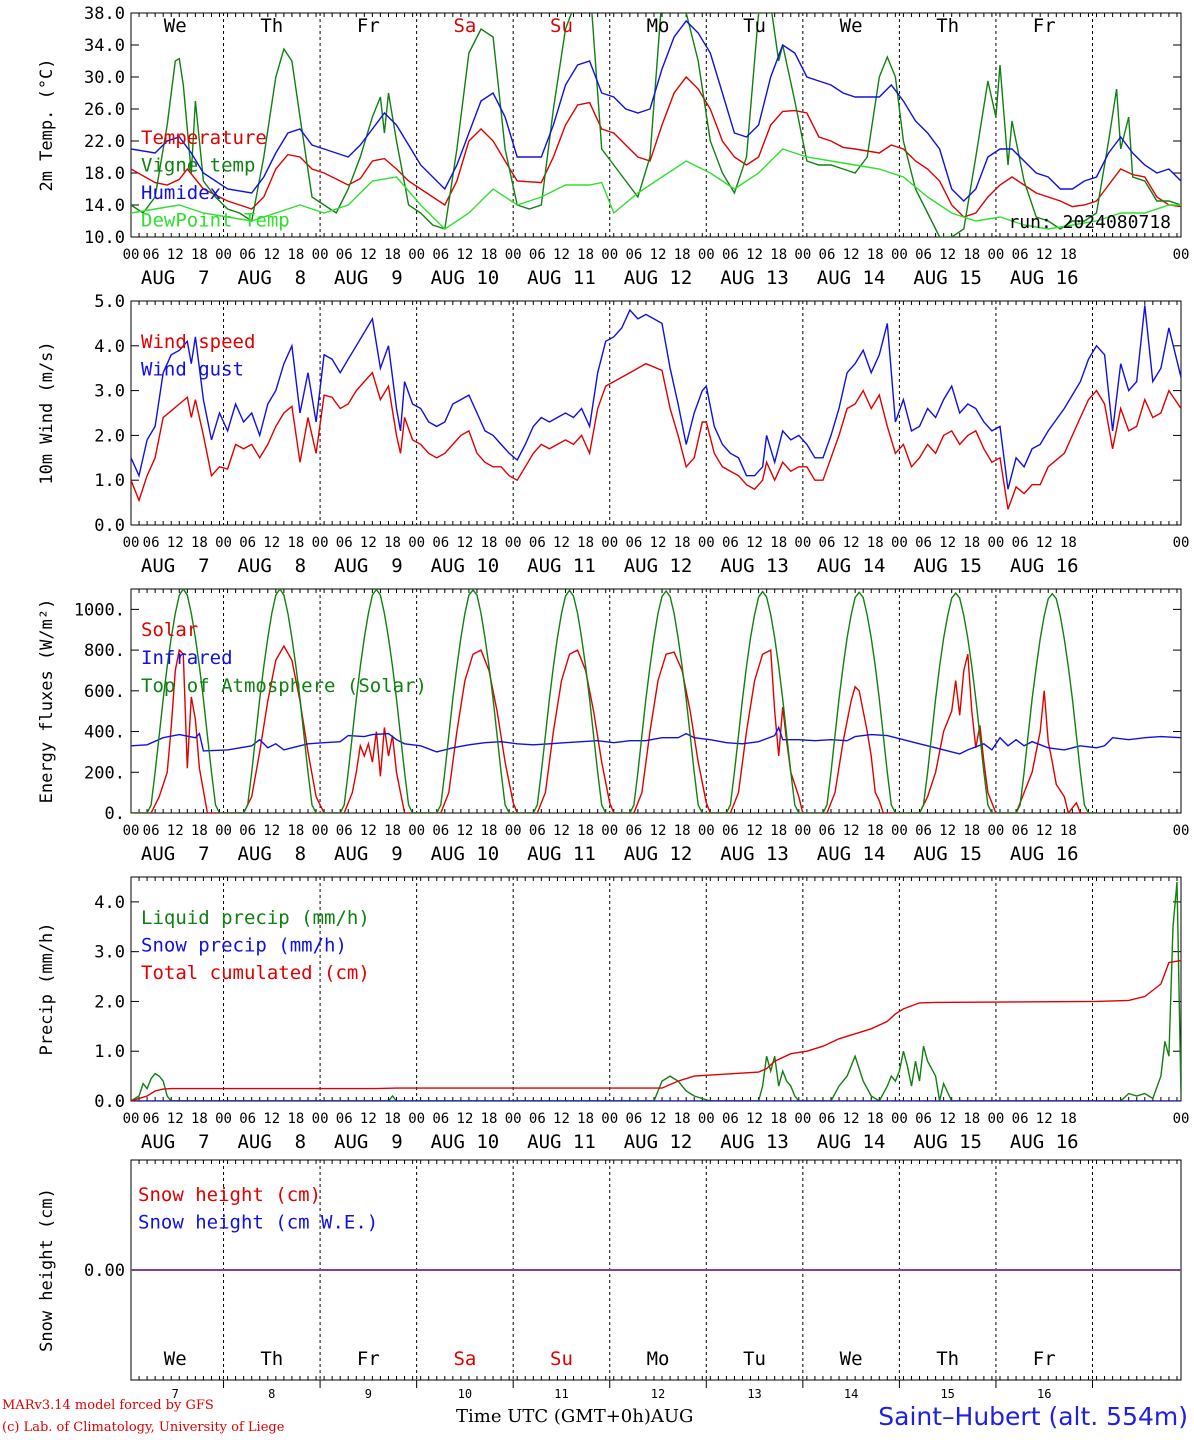 This screenshot has height=1440, width=1194. What do you see at coordinates (104, 14) in the screenshot?
I see `y-tick-label: 38.0` at bounding box center [104, 14].